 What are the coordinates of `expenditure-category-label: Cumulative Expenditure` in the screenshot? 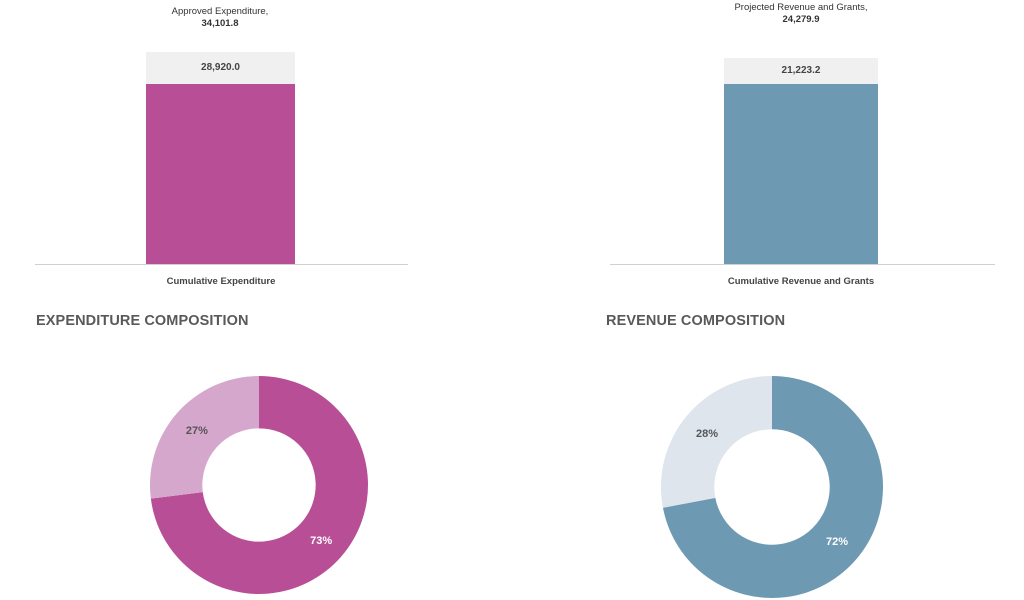 It's located at (221, 281).